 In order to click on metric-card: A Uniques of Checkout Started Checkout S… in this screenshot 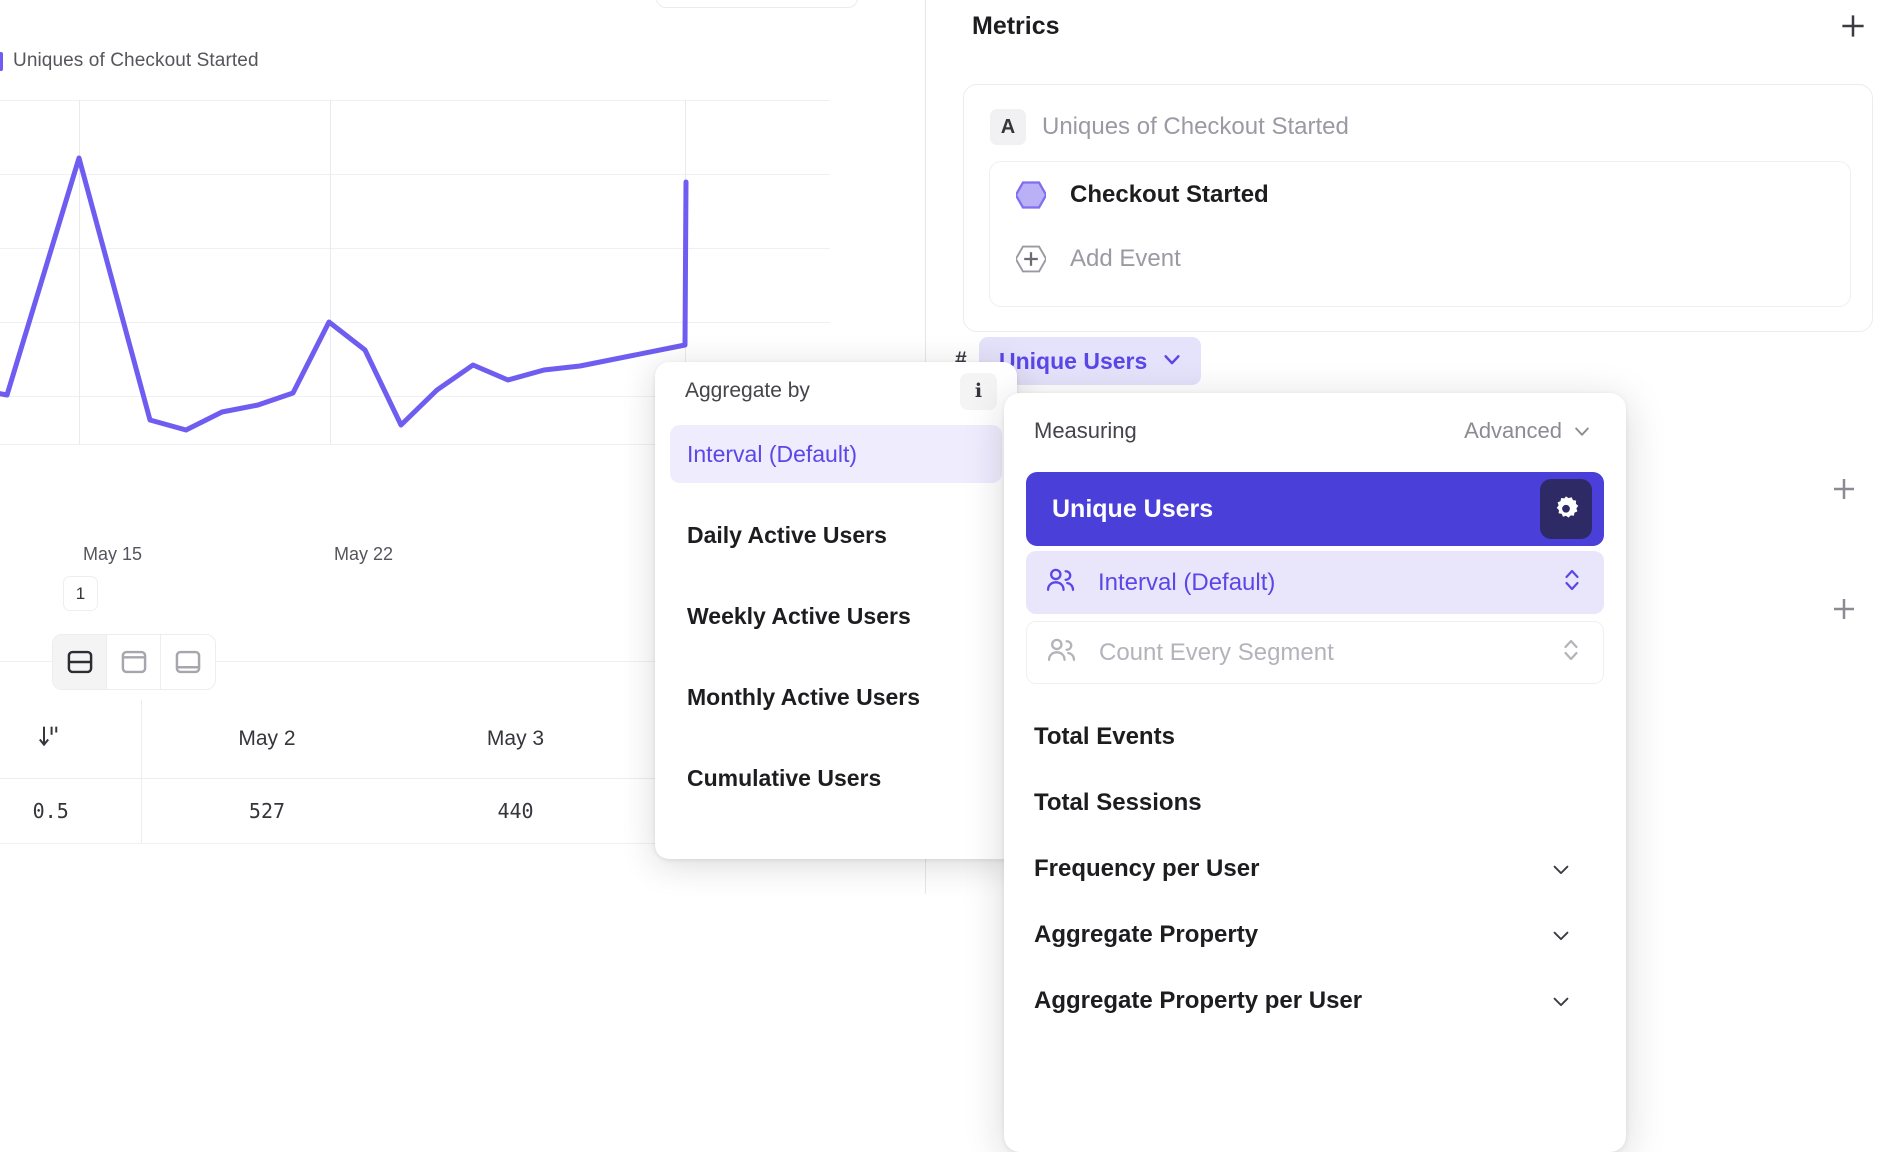, I will do `click(1418, 208)`.